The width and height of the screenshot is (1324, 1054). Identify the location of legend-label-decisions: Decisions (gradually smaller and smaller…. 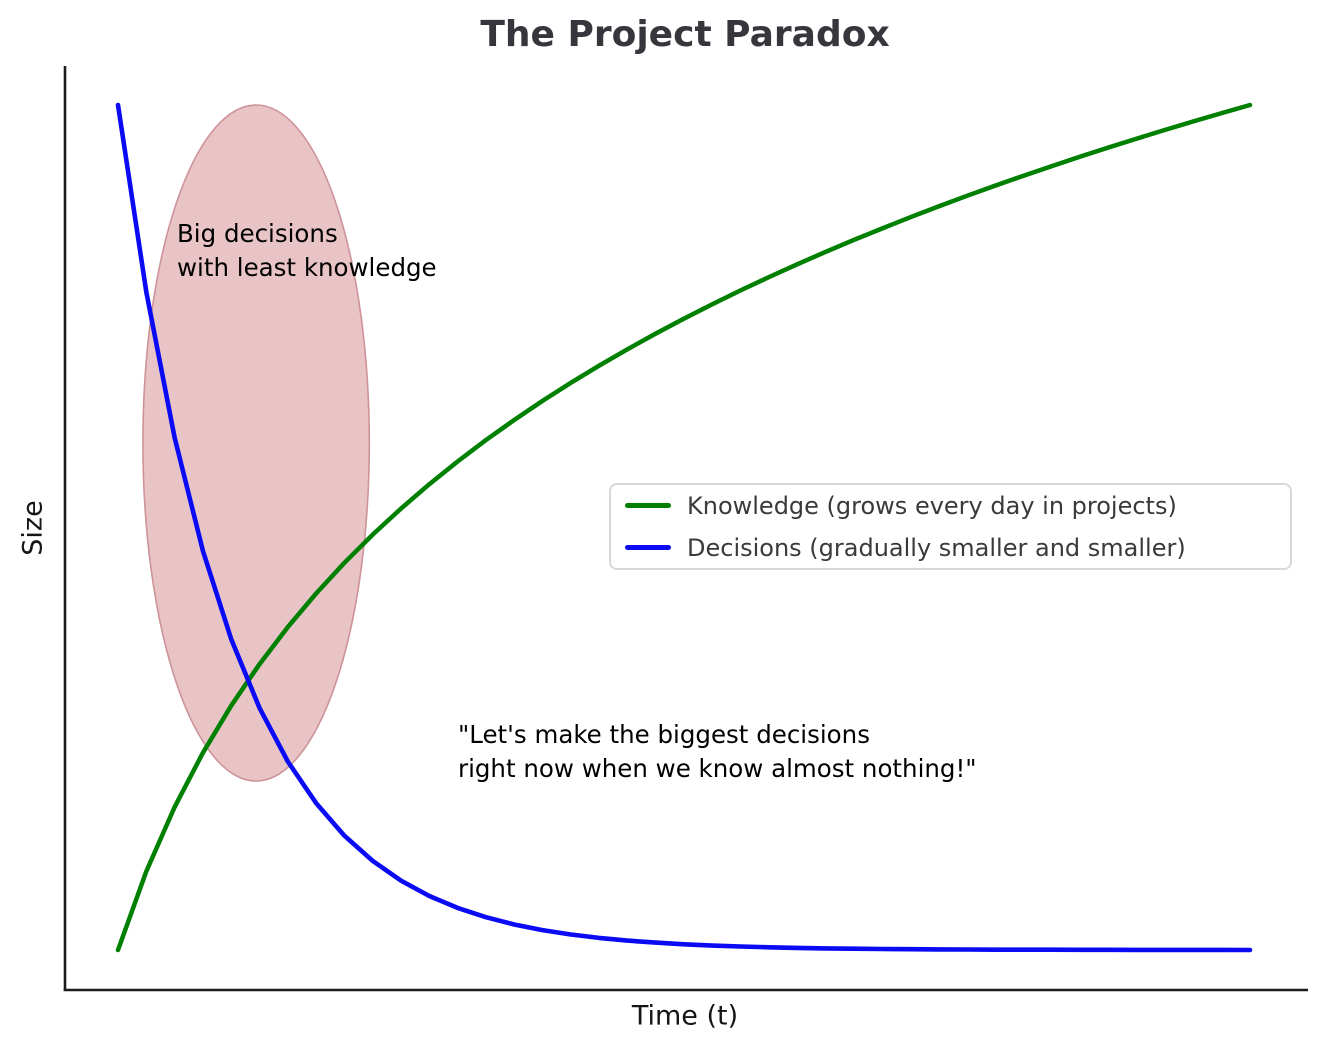
(936, 547).